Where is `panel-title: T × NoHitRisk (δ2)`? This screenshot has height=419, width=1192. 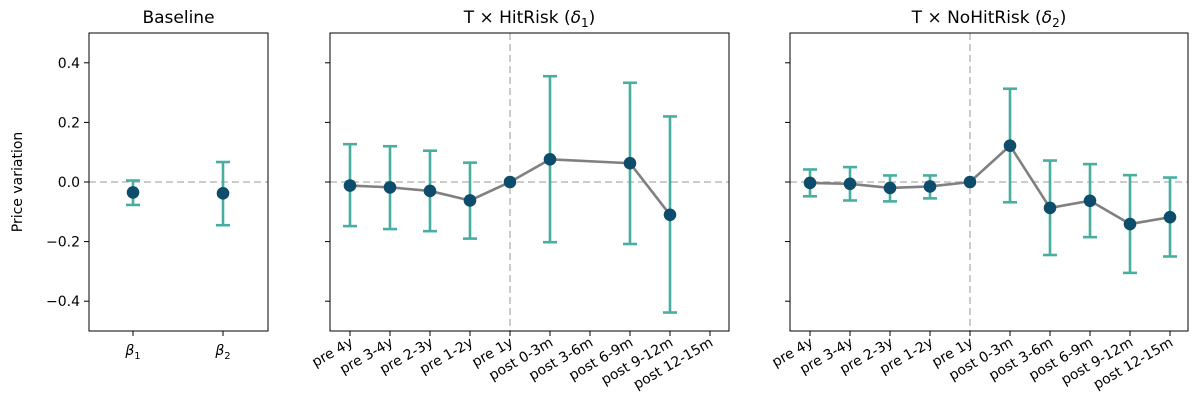 panel-title: T × NoHitRisk (δ2) is located at coordinates (989, 19).